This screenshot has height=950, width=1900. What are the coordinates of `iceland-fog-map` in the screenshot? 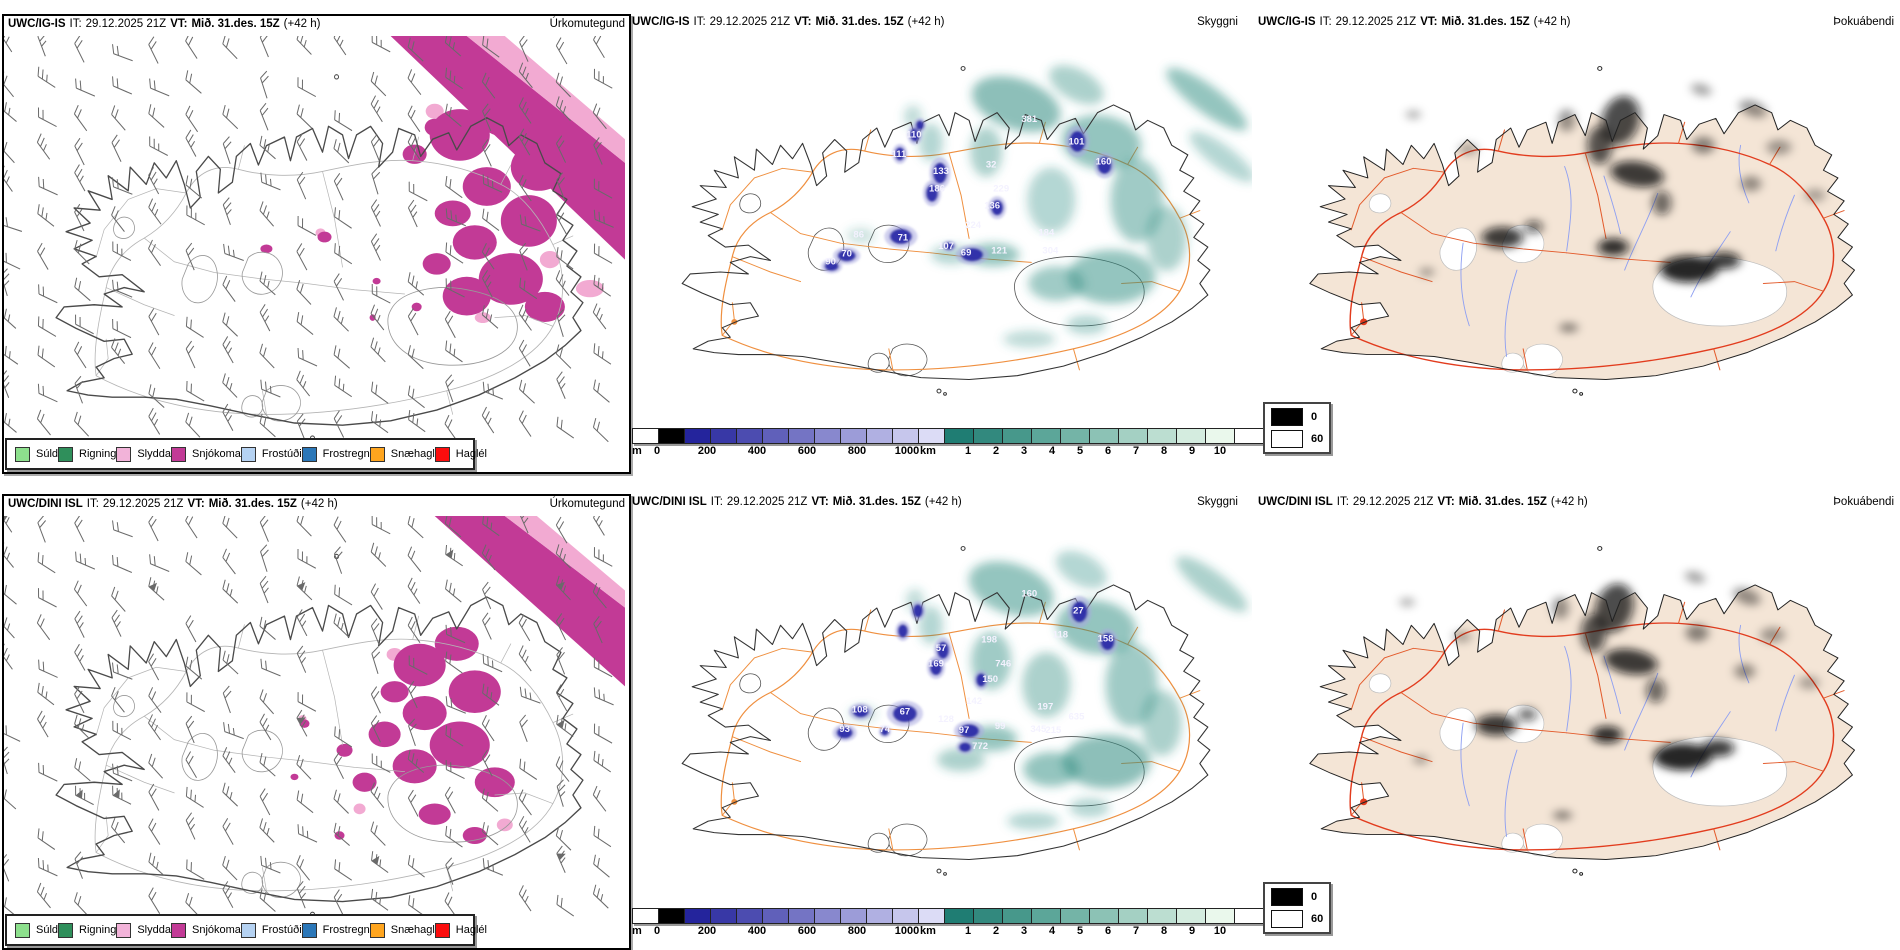 It's located at (1582, 231).